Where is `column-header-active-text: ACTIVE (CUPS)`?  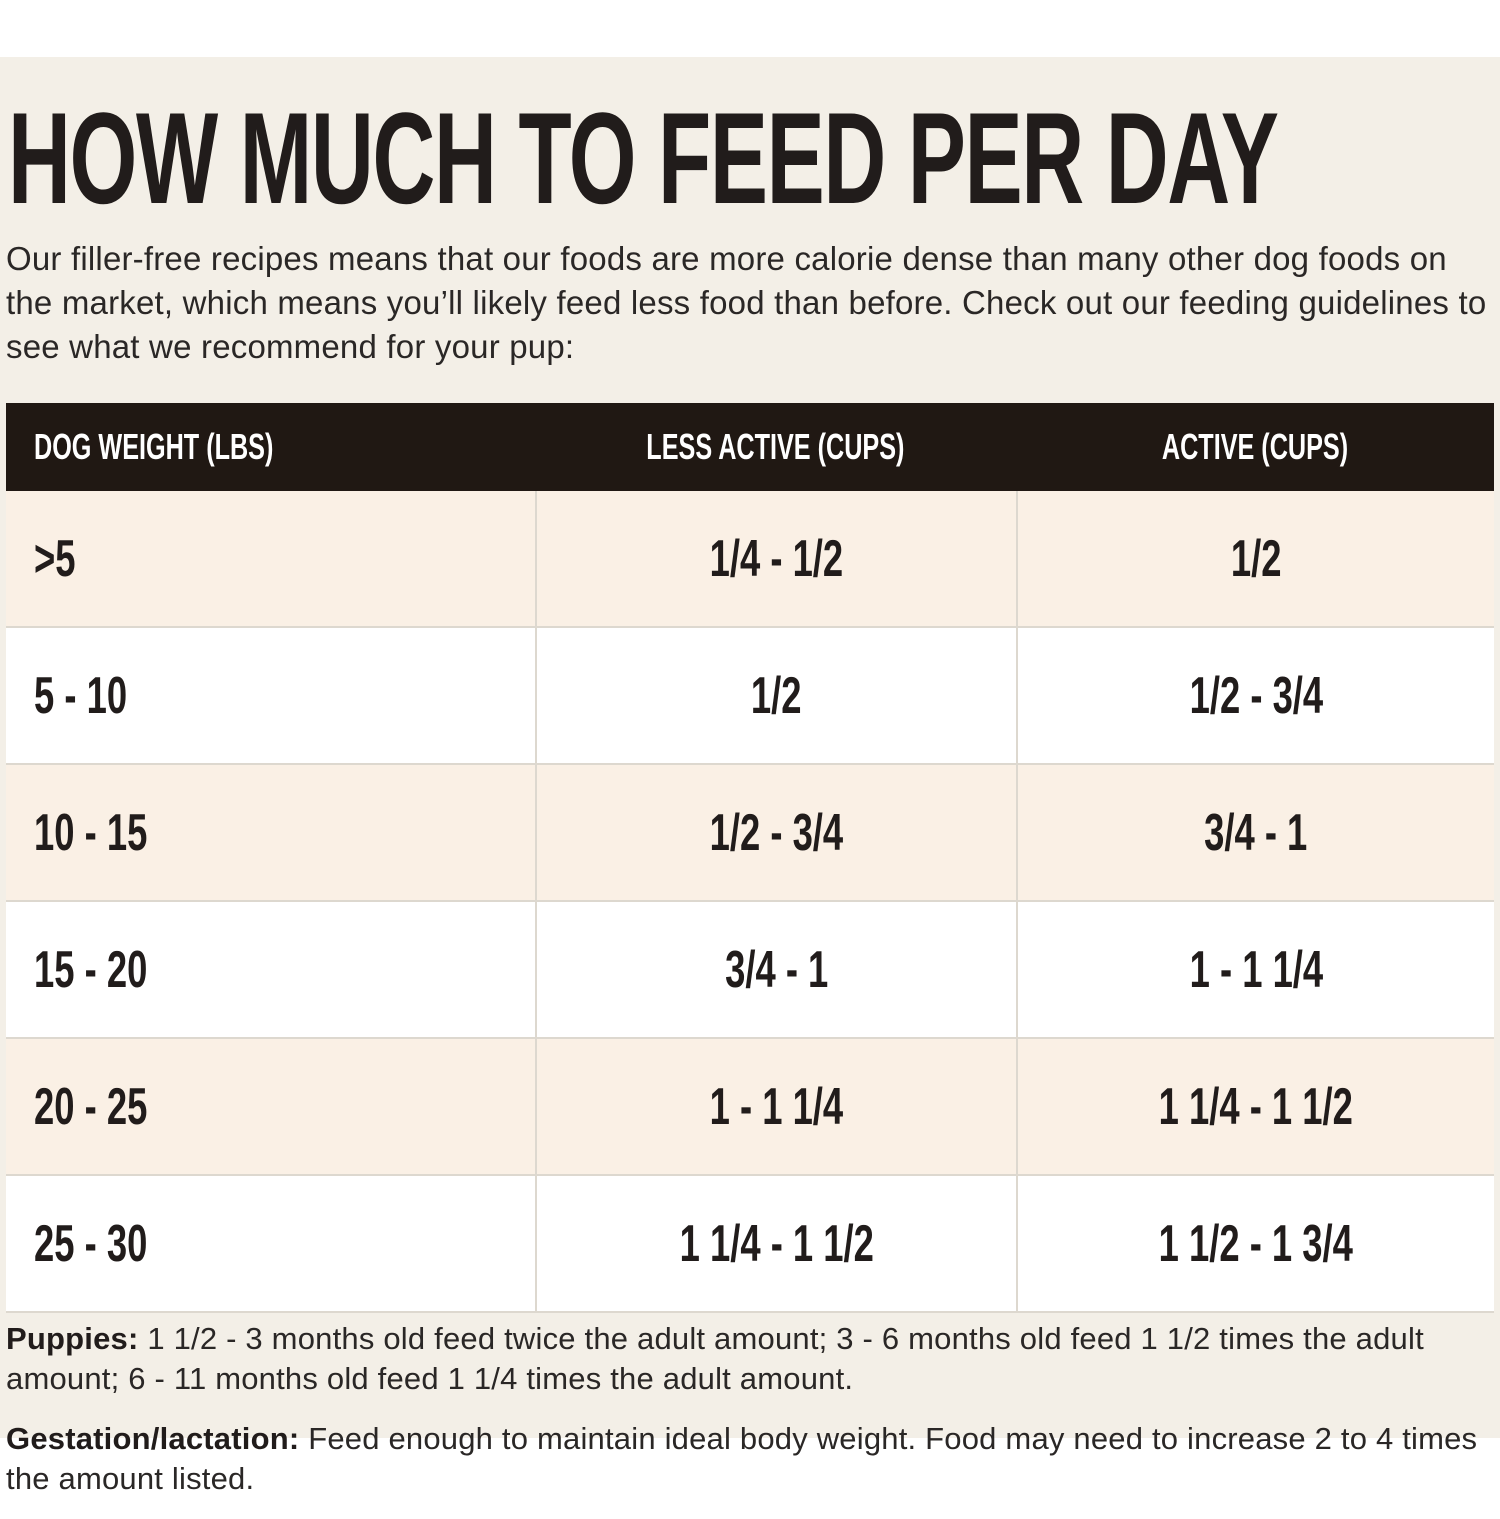 column-header-active-text: ACTIVE (CUPS) is located at coordinates (1255, 446).